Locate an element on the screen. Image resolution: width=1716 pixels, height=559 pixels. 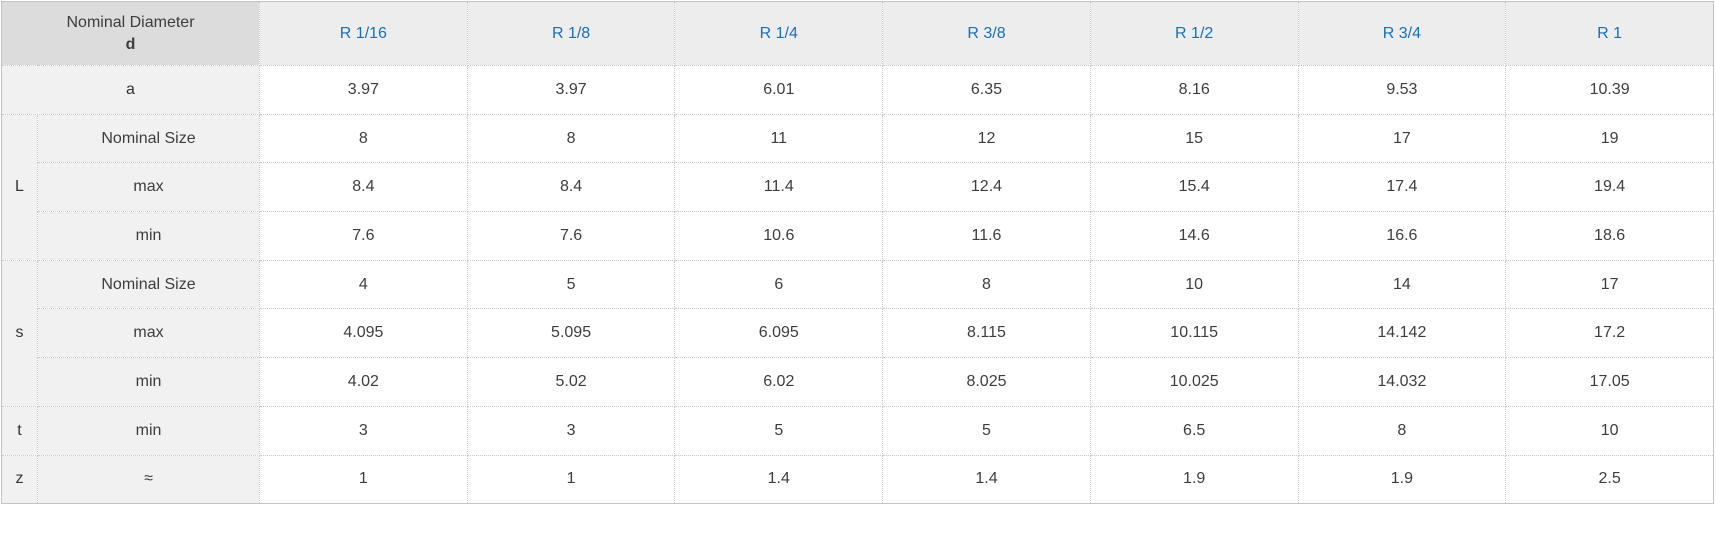
data-cell: 6 is located at coordinates (779, 284).